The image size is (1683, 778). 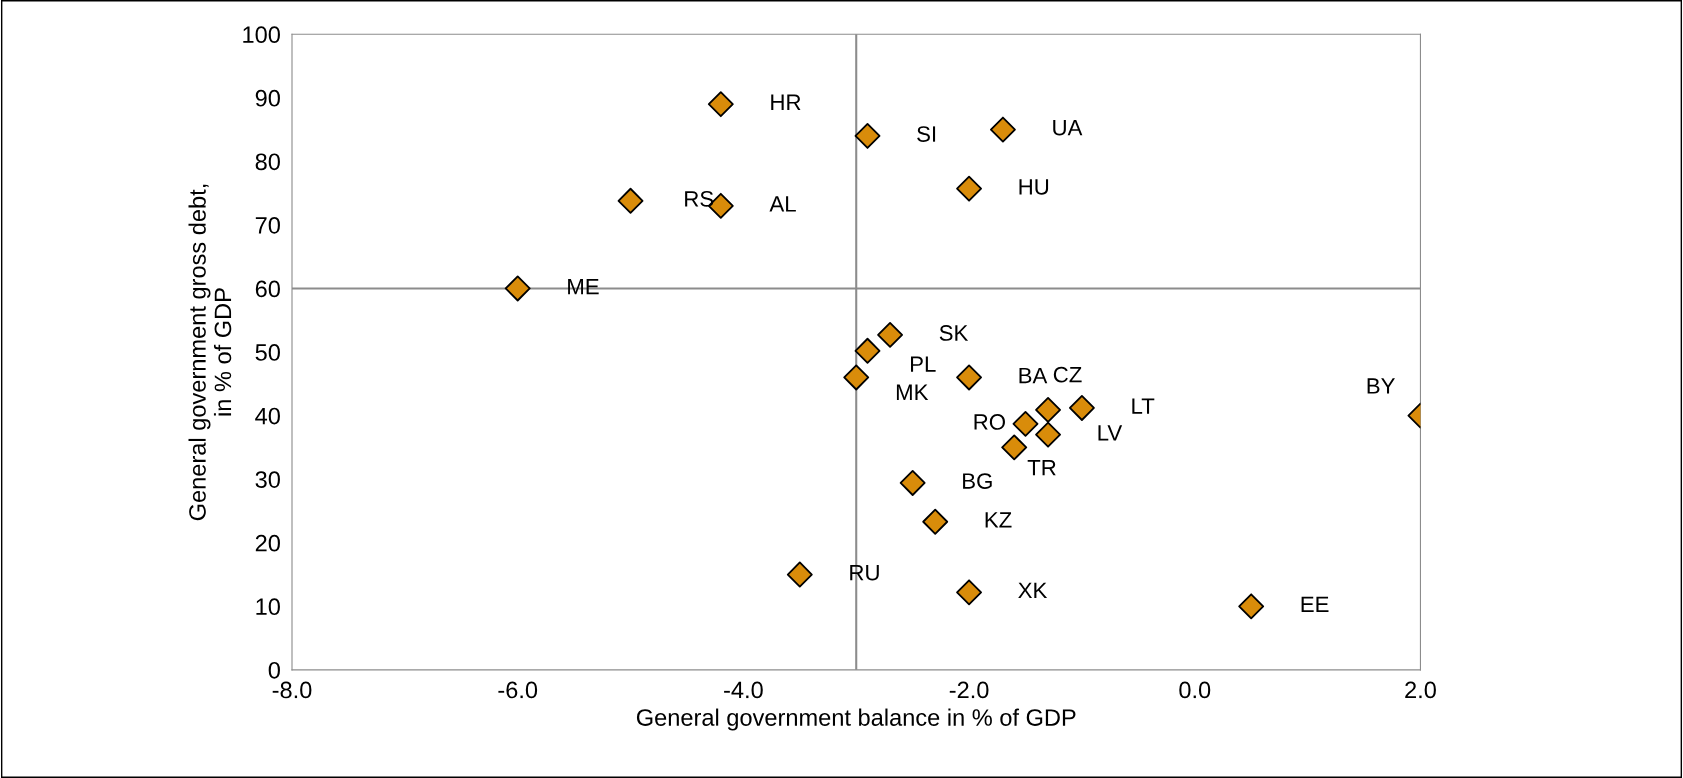 I want to click on annotation: CZ, so click(x=1067, y=374).